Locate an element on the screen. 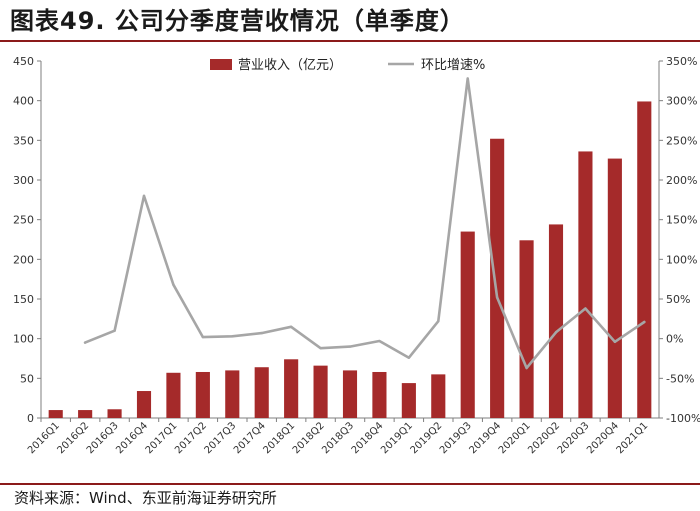 Image resolution: width=700 pixels, height=511 pixels. y-right-tick-label: 50% is located at coordinates (678, 299).